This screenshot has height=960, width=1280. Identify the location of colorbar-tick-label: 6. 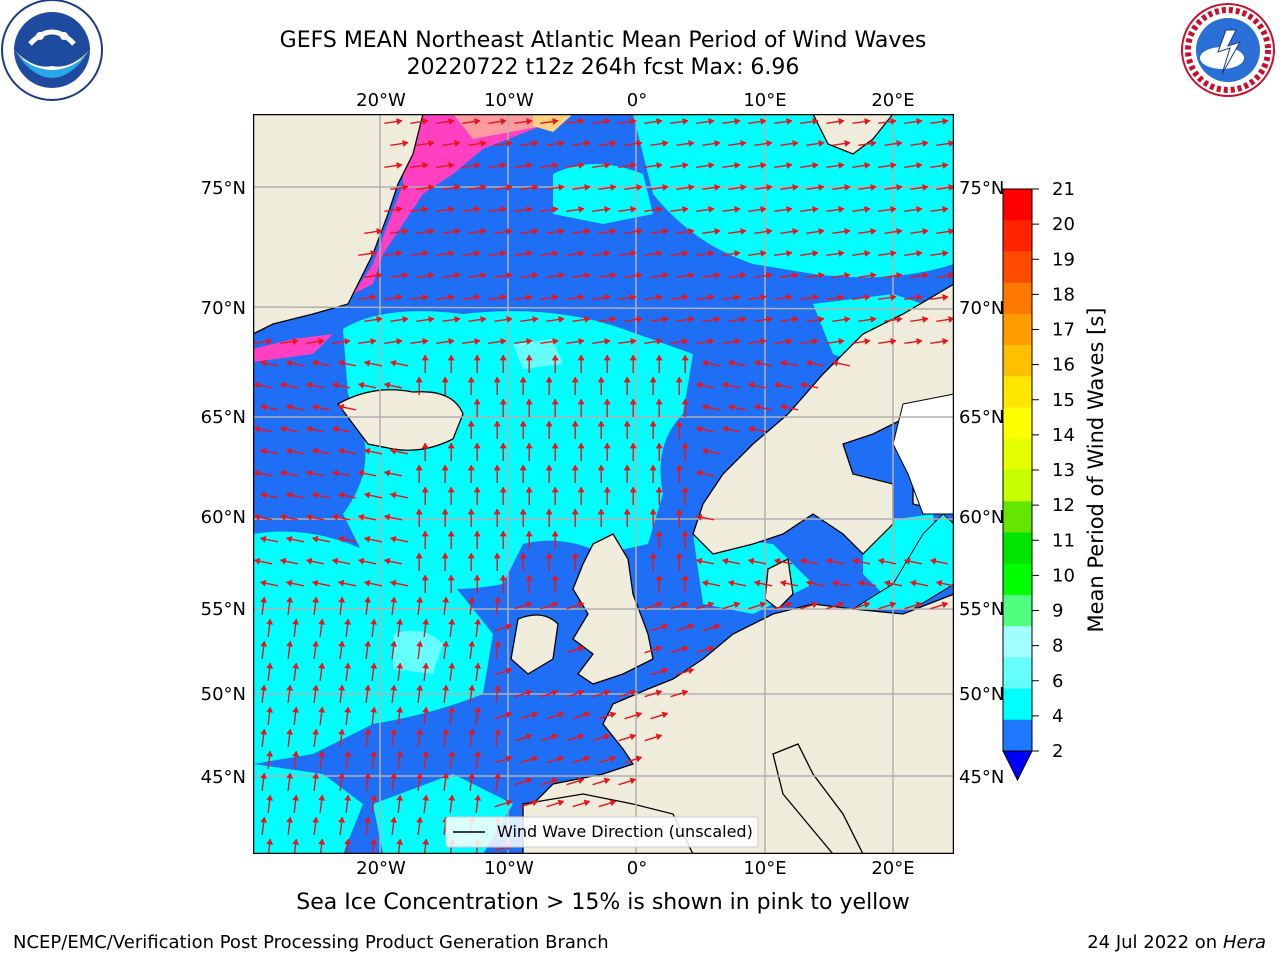
(1057, 681).